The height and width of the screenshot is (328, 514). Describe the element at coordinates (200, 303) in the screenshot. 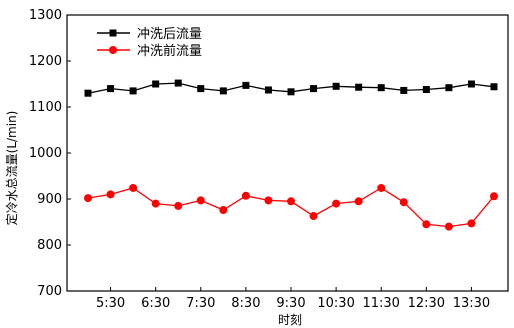

I see `x-tick-label: 7:30` at that location.